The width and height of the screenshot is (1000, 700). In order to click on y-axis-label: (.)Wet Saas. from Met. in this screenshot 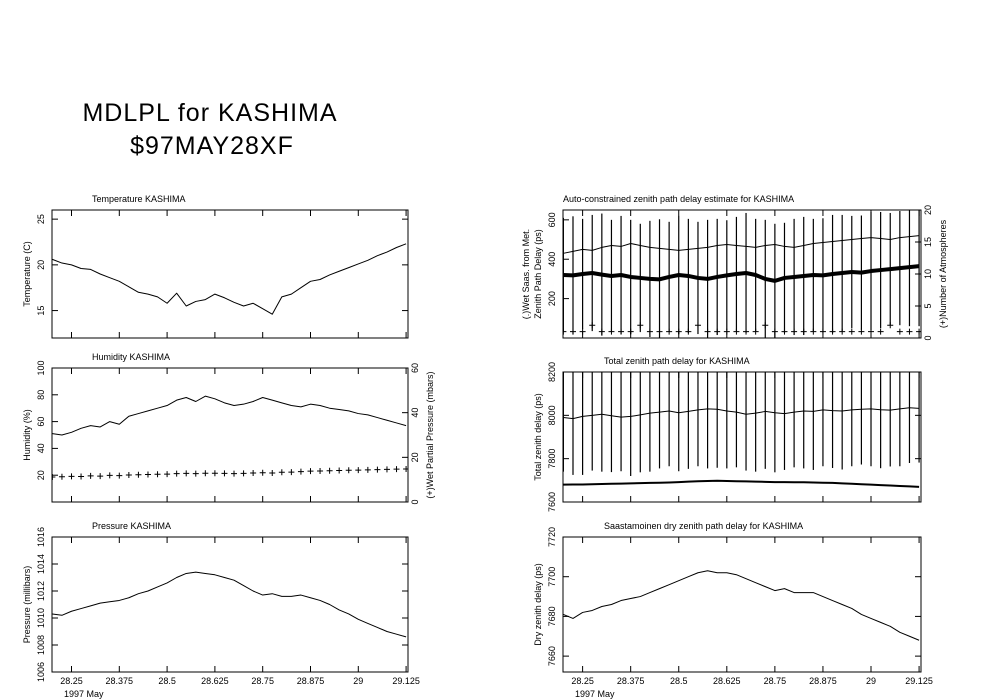, I will do `click(526, 274)`.